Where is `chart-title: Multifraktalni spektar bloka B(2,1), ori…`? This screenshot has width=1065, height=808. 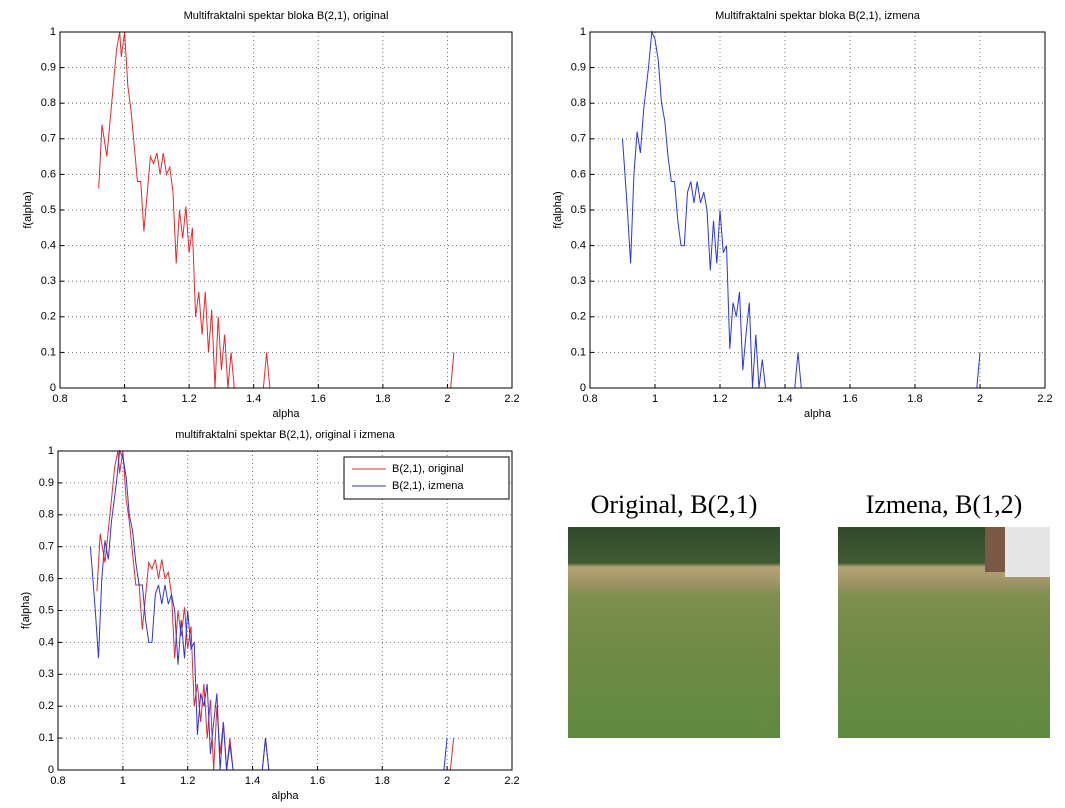
chart-title: Multifraktalni spektar bloka B(2,1), ori… is located at coordinates (286, 16).